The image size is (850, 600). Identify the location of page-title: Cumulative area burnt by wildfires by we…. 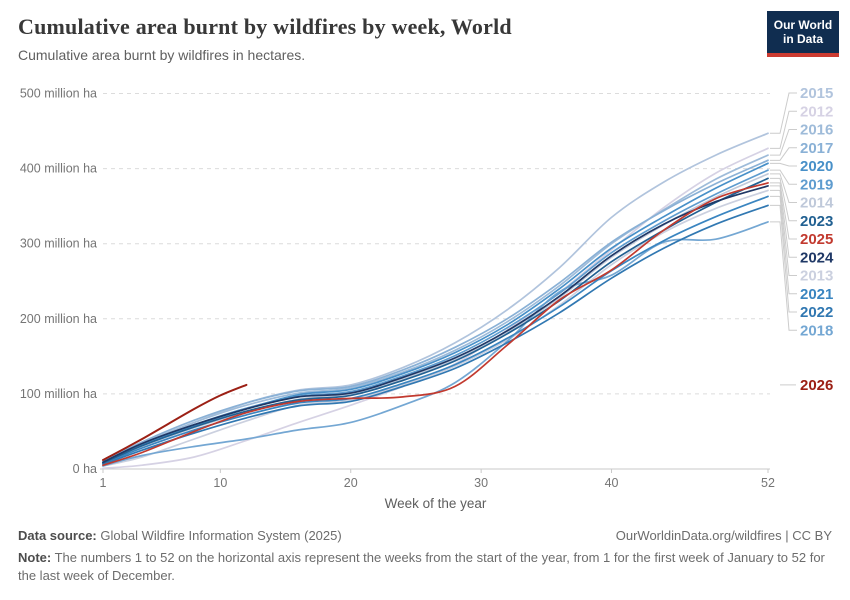
(265, 26).